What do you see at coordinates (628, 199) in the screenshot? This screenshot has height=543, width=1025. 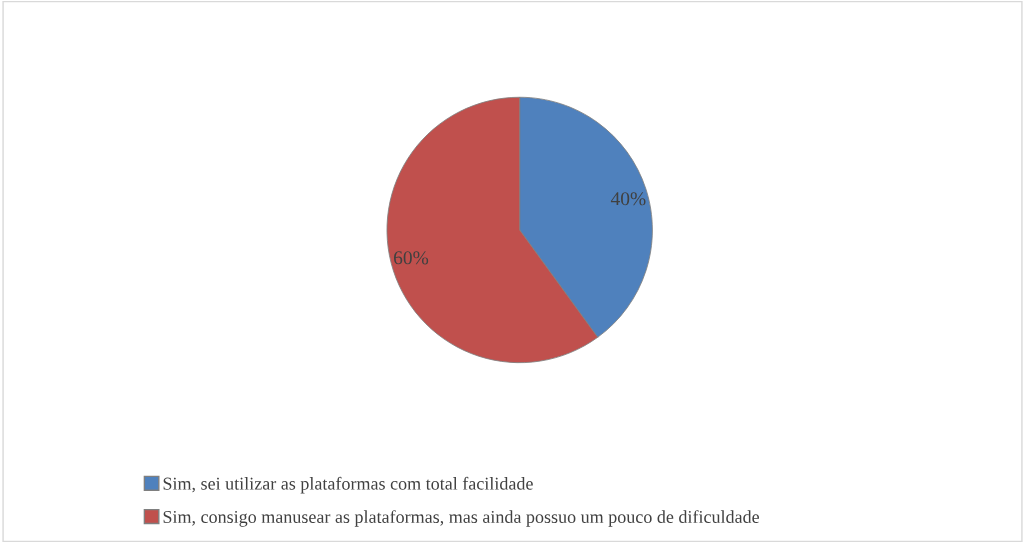 I see `data-label: 40%` at bounding box center [628, 199].